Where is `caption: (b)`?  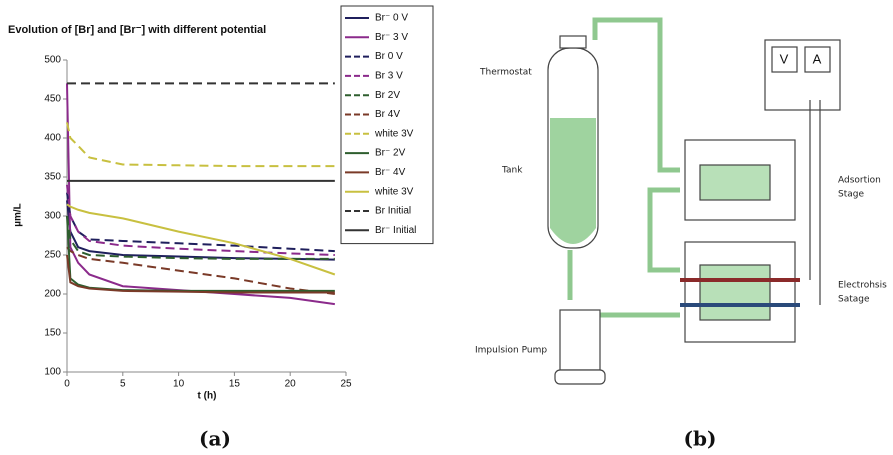 caption: (b) is located at coordinates (700, 439).